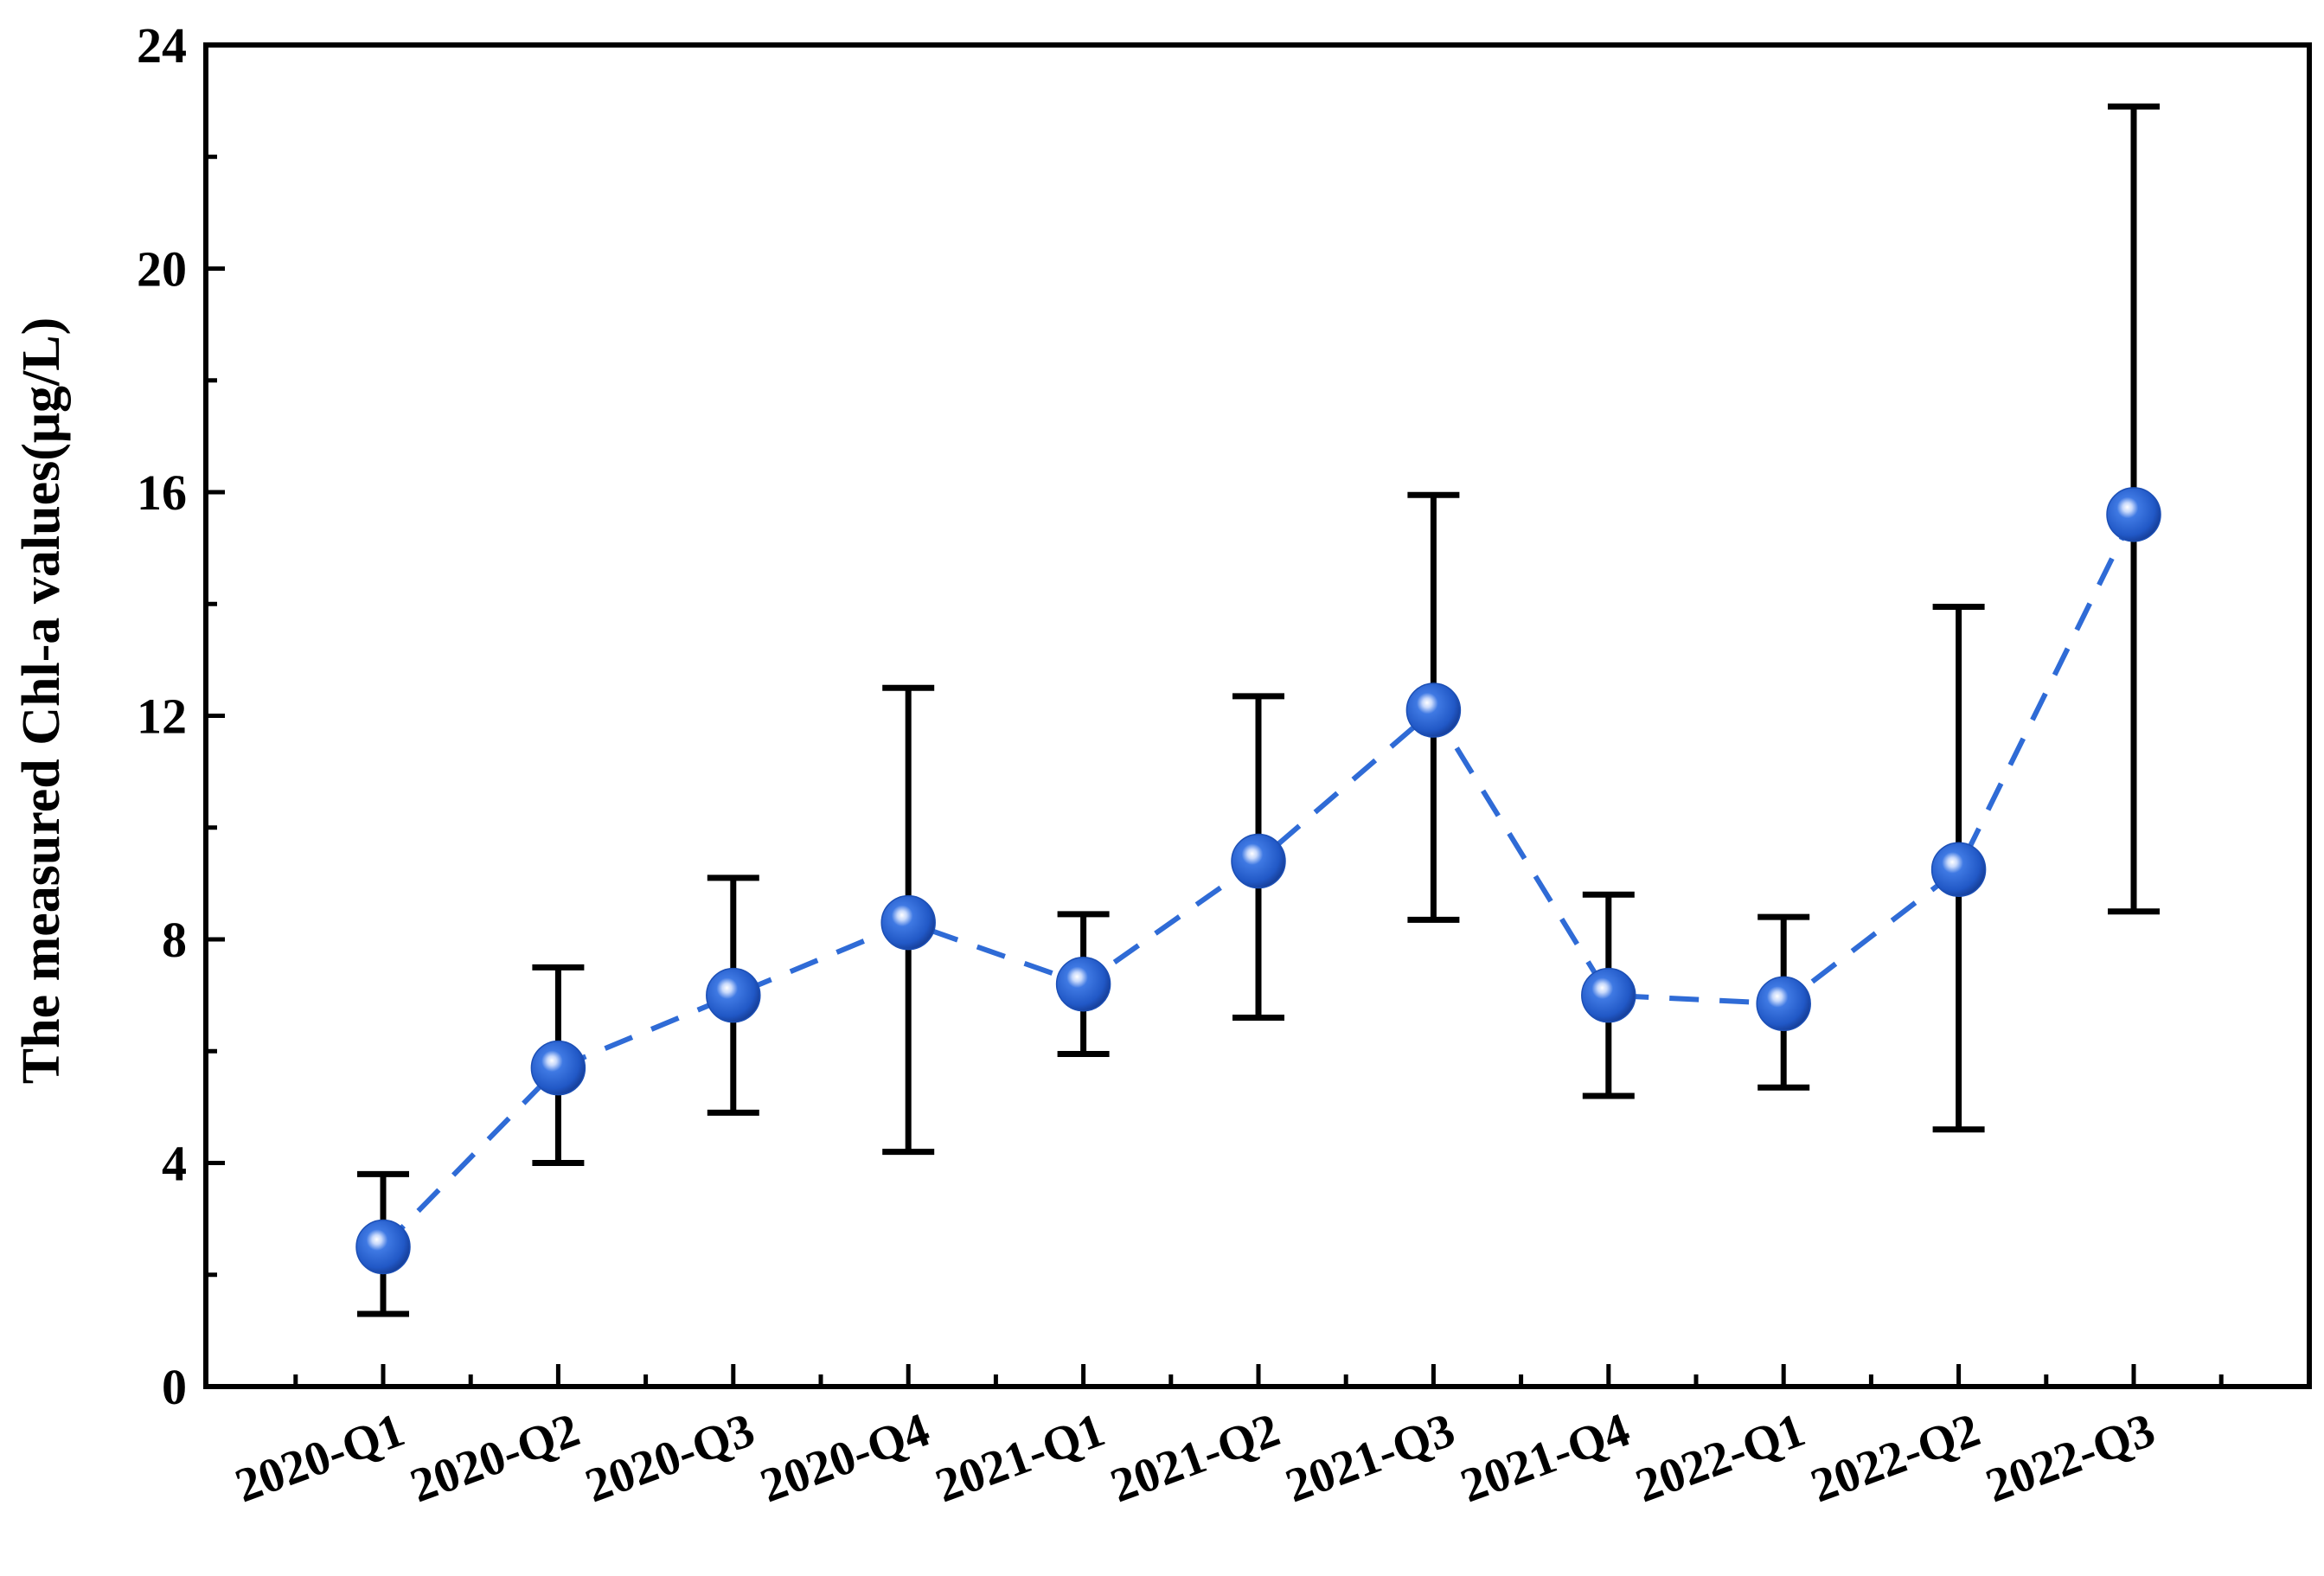 This screenshot has width=2324, height=1576. What do you see at coordinates (174, 1164) in the screenshot?
I see `y-tick-label: 4` at bounding box center [174, 1164].